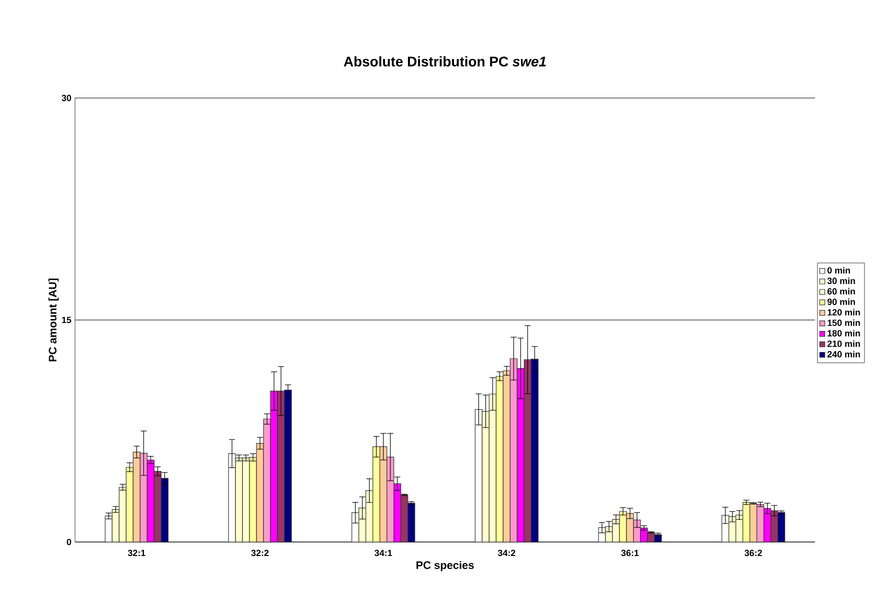 The image size is (881, 612). Describe the element at coordinates (630, 553) in the screenshot. I see `x-tick-label: 36:1` at that location.